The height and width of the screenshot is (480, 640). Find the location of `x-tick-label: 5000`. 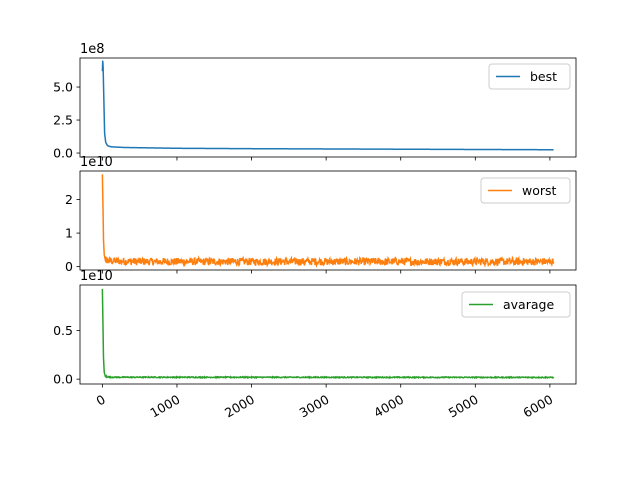

x-tick-label: 5000 is located at coordinates (463, 406).